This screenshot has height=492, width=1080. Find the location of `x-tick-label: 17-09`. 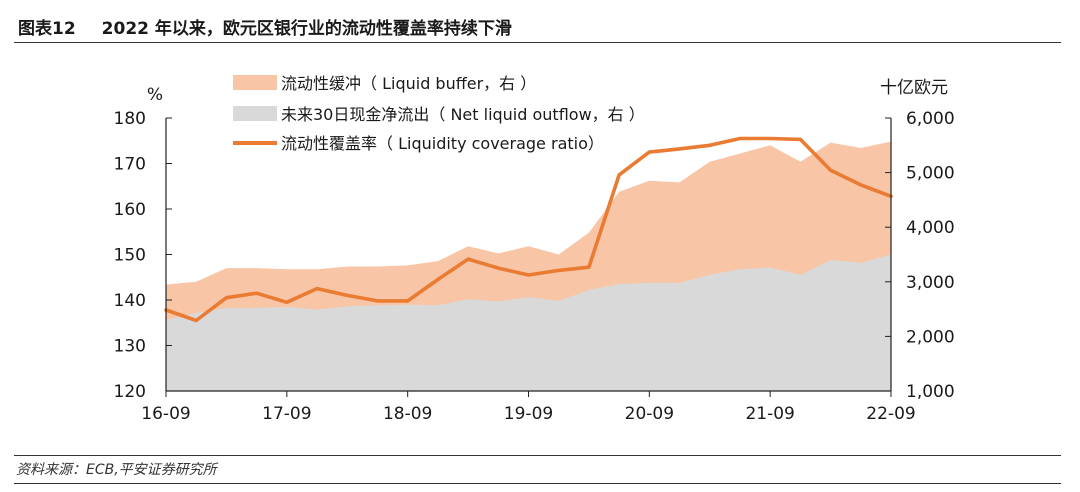

x-tick-label: 17-09 is located at coordinates (286, 414).